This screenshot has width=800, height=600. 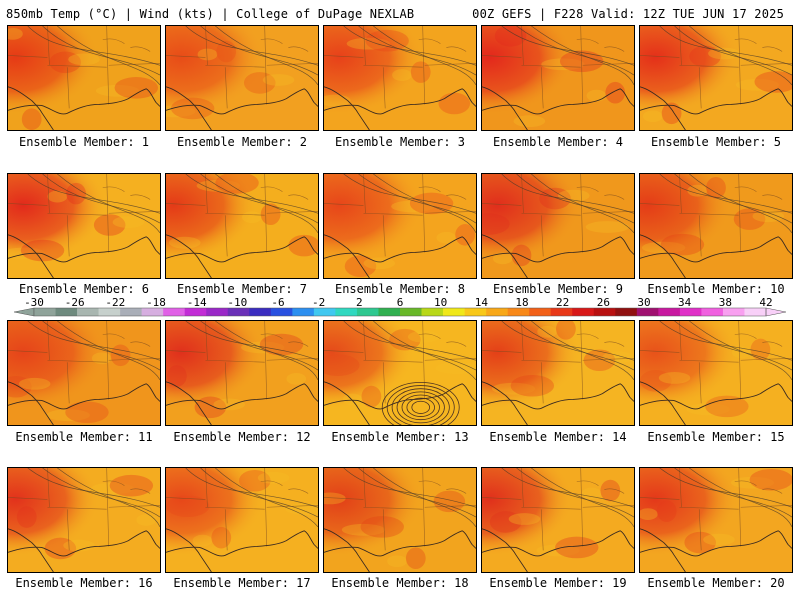 I want to click on ensemble-member-label: Ensemble Member: 8, so click(x=400, y=289).